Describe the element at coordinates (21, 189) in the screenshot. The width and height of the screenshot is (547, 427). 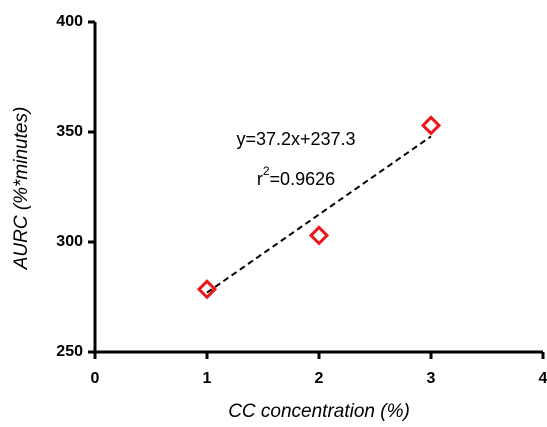
I see `y-axis-label: AURC (%*minutes)` at that location.